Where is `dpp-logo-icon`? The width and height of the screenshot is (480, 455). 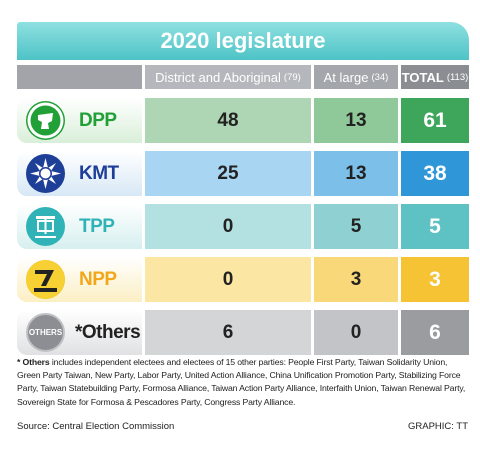 dpp-logo-icon is located at coordinates (45, 120).